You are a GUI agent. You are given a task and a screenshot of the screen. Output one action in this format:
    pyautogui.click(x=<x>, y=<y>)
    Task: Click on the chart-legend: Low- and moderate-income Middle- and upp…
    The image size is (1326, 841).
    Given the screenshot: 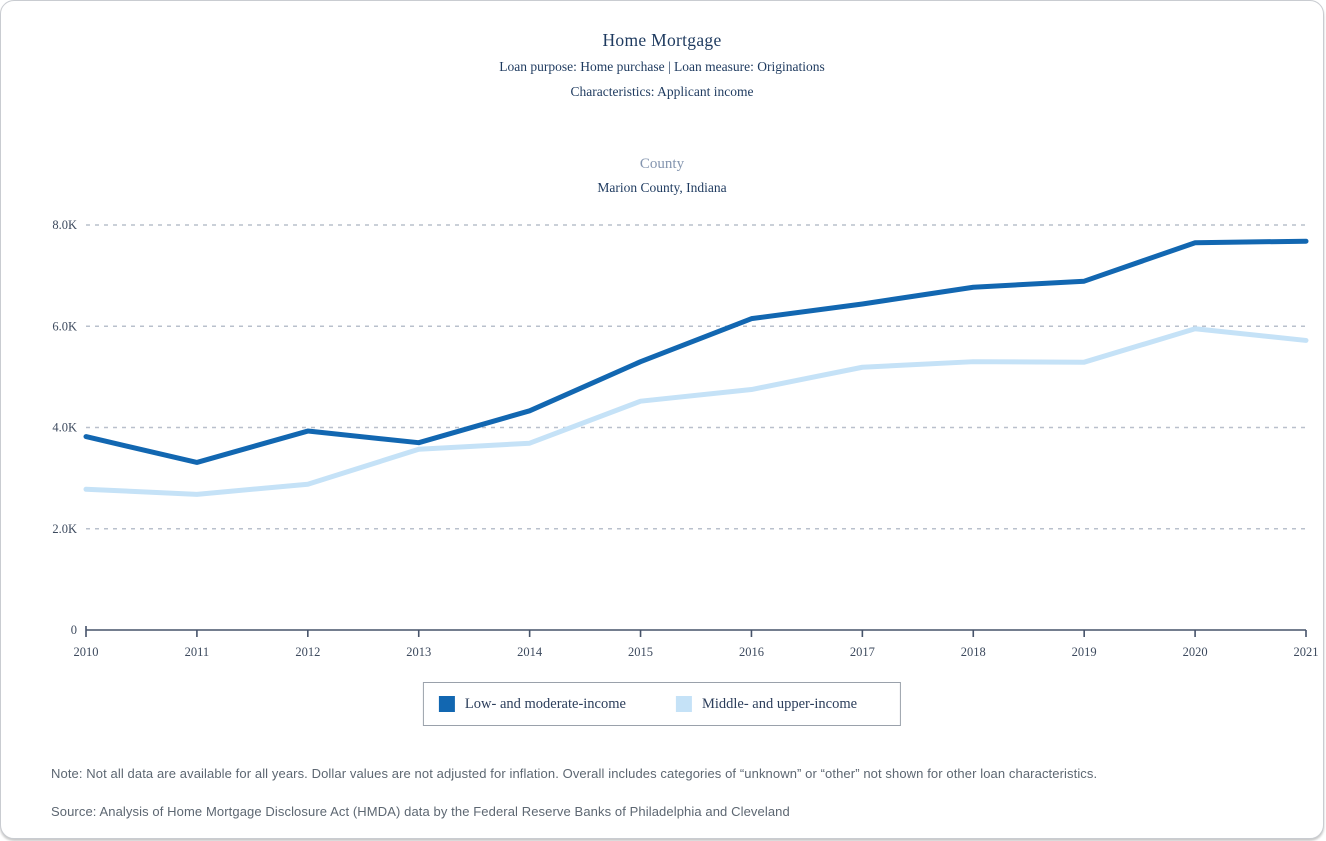 What is the action you would take?
    pyautogui.click(x=662, y=704)
    